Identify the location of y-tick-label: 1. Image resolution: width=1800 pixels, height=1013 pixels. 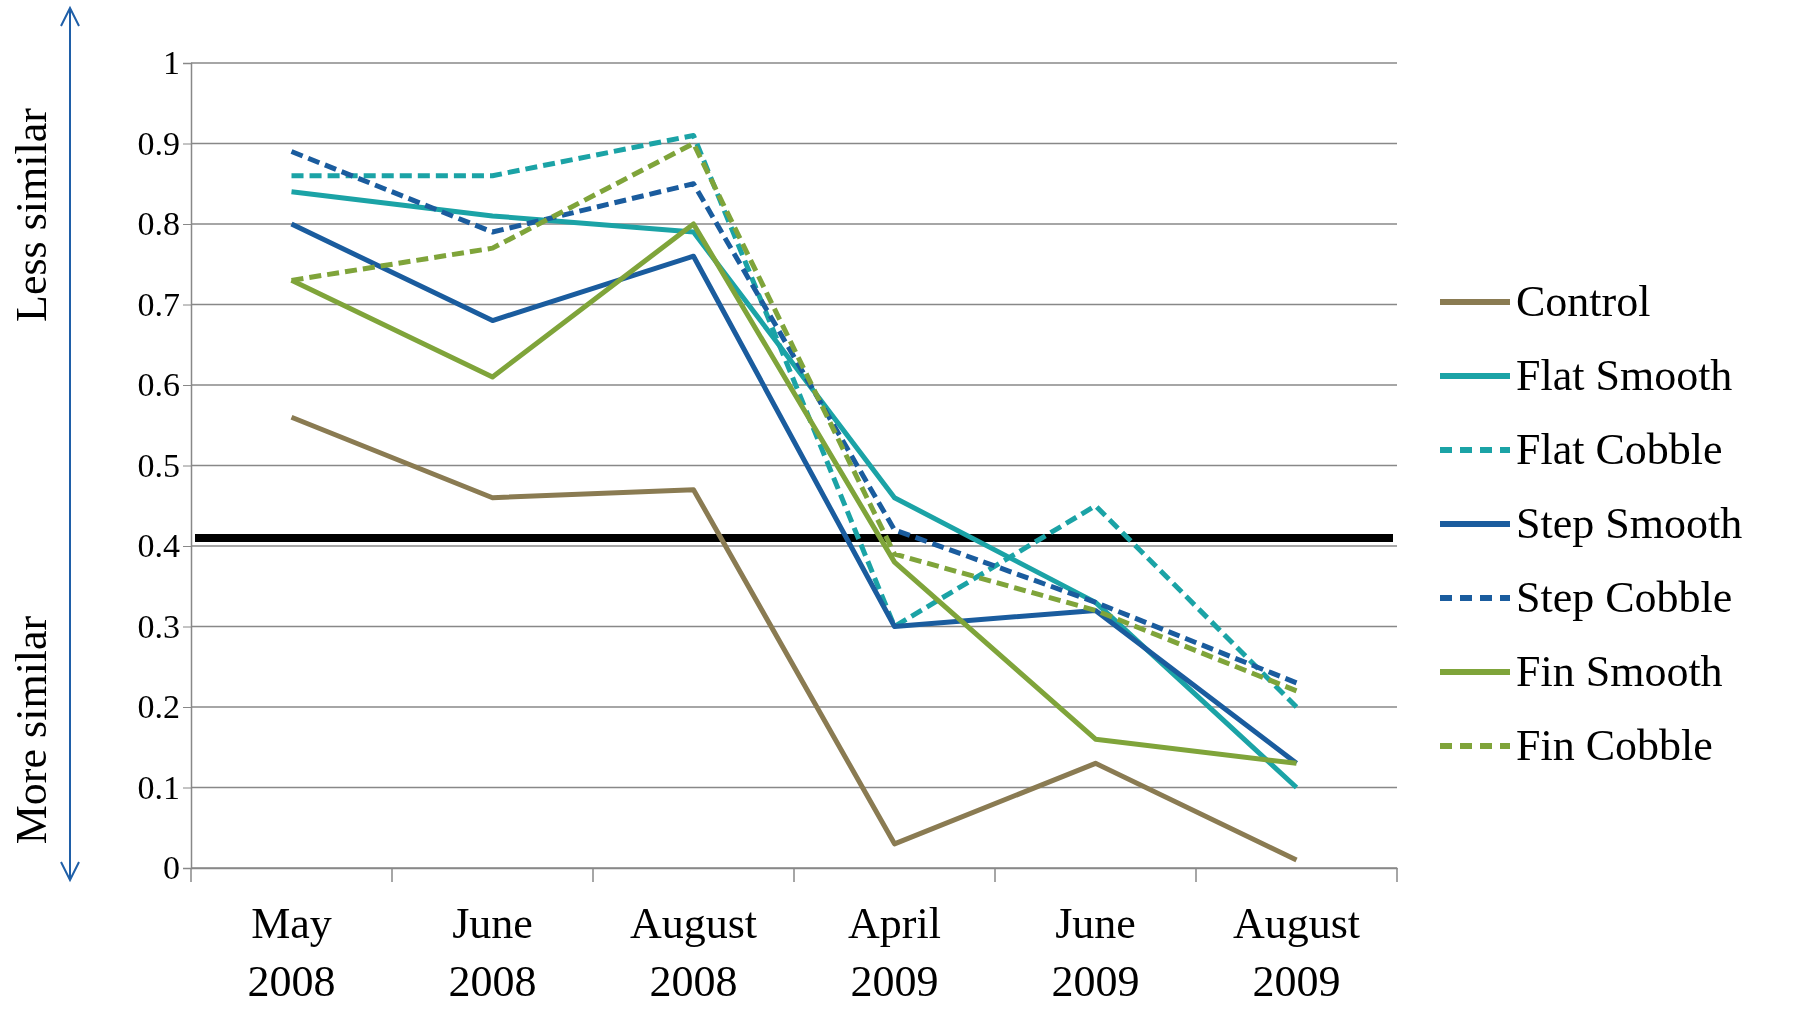
(171, 63).